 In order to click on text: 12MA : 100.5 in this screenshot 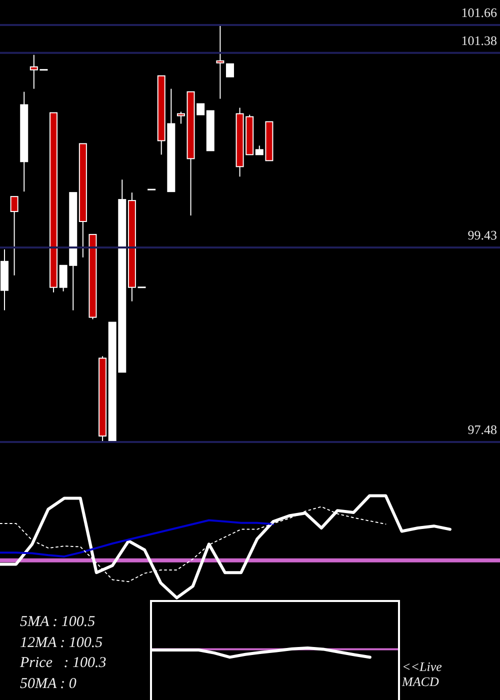, I will do `click(62, 643)`.